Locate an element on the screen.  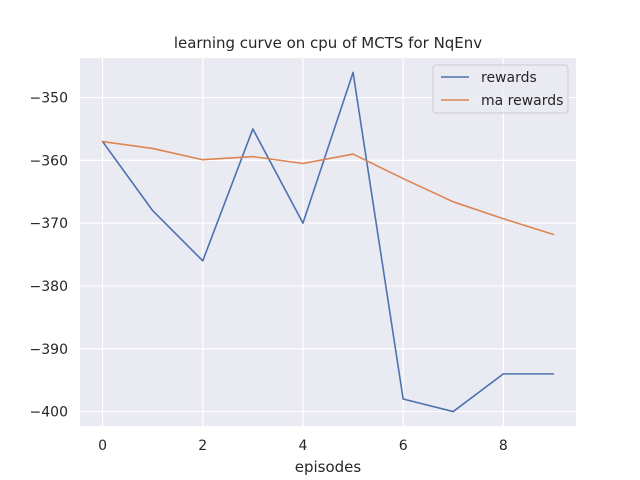
legend-label-rewards: rewards is located at coordinates (509, 78).